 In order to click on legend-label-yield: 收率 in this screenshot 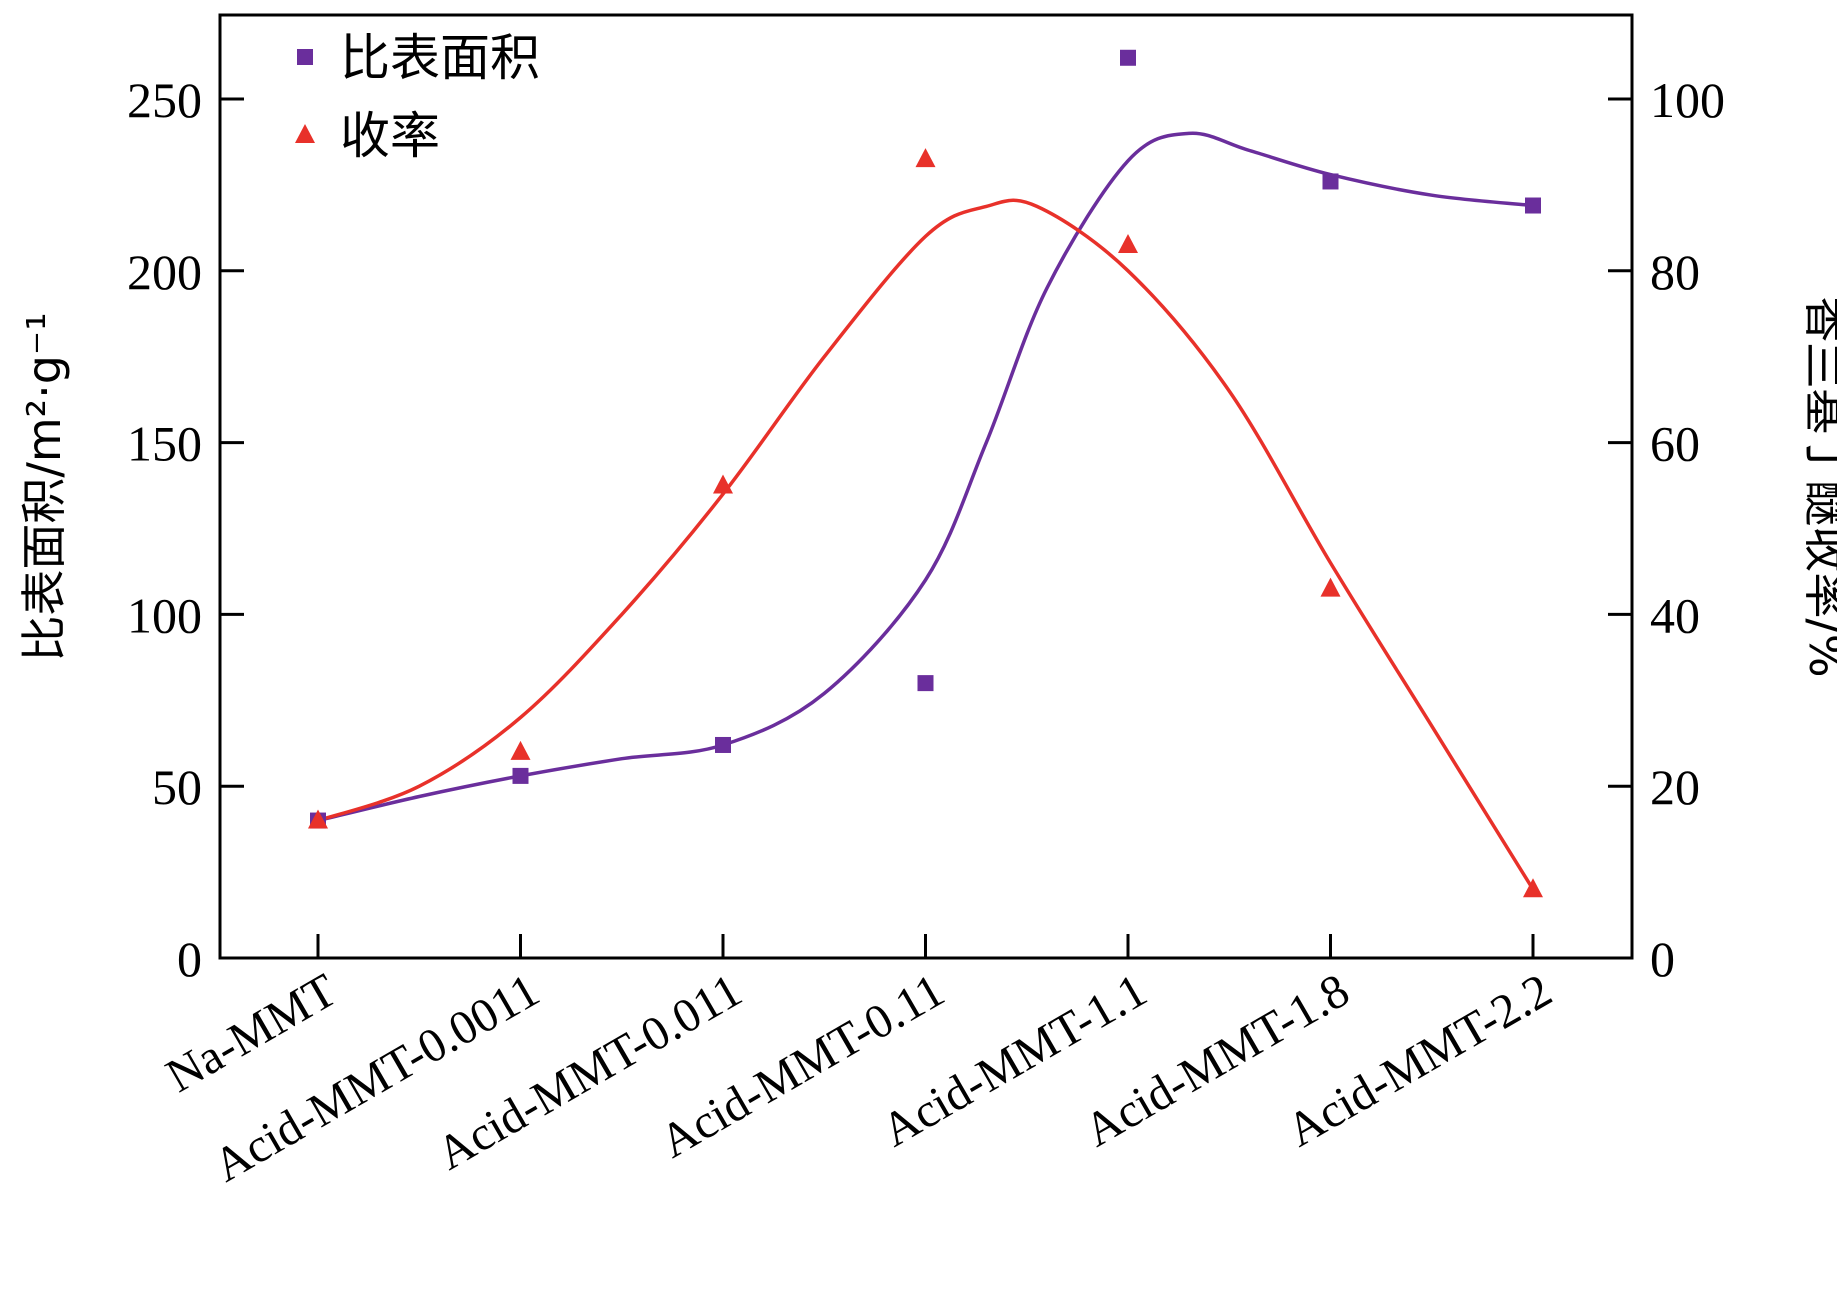, I will do `click(390, 136)`.